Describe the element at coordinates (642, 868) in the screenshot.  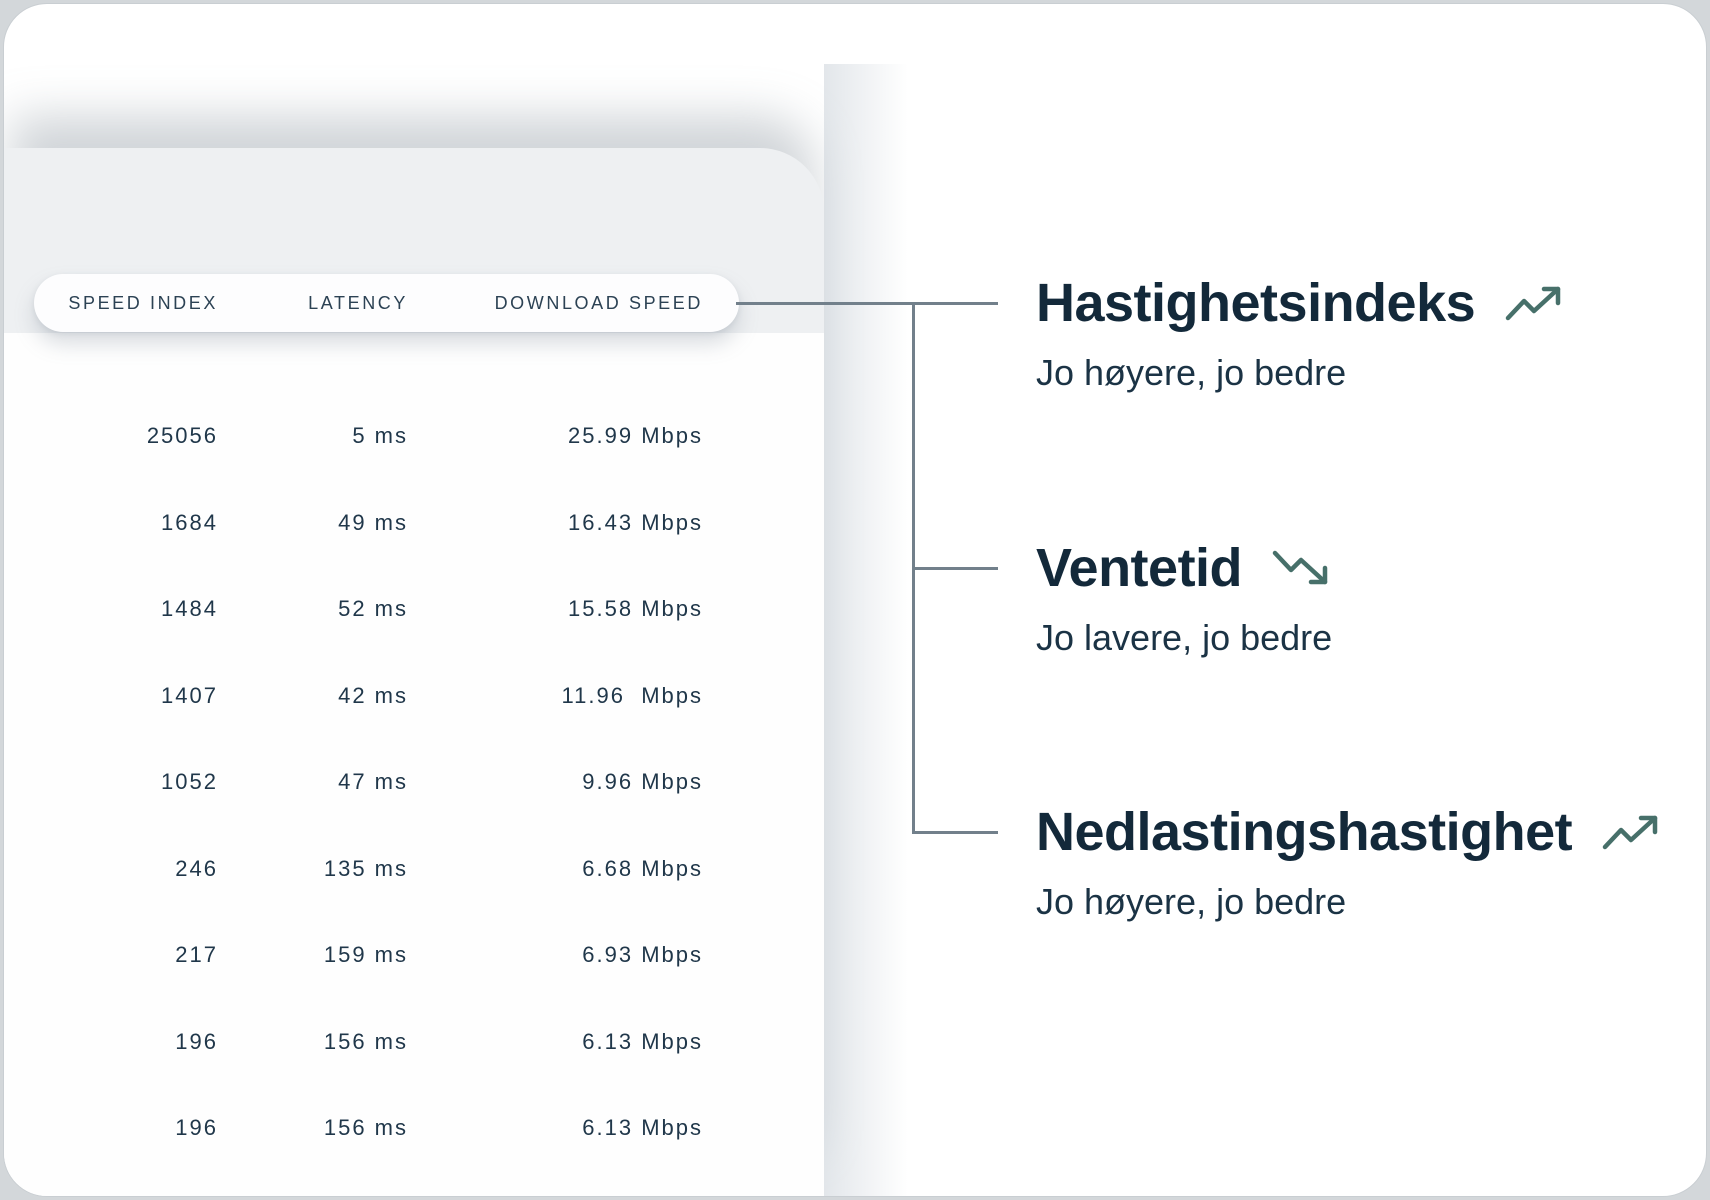
I see `cell-download-speed: 6.68 Mbps` at that location.